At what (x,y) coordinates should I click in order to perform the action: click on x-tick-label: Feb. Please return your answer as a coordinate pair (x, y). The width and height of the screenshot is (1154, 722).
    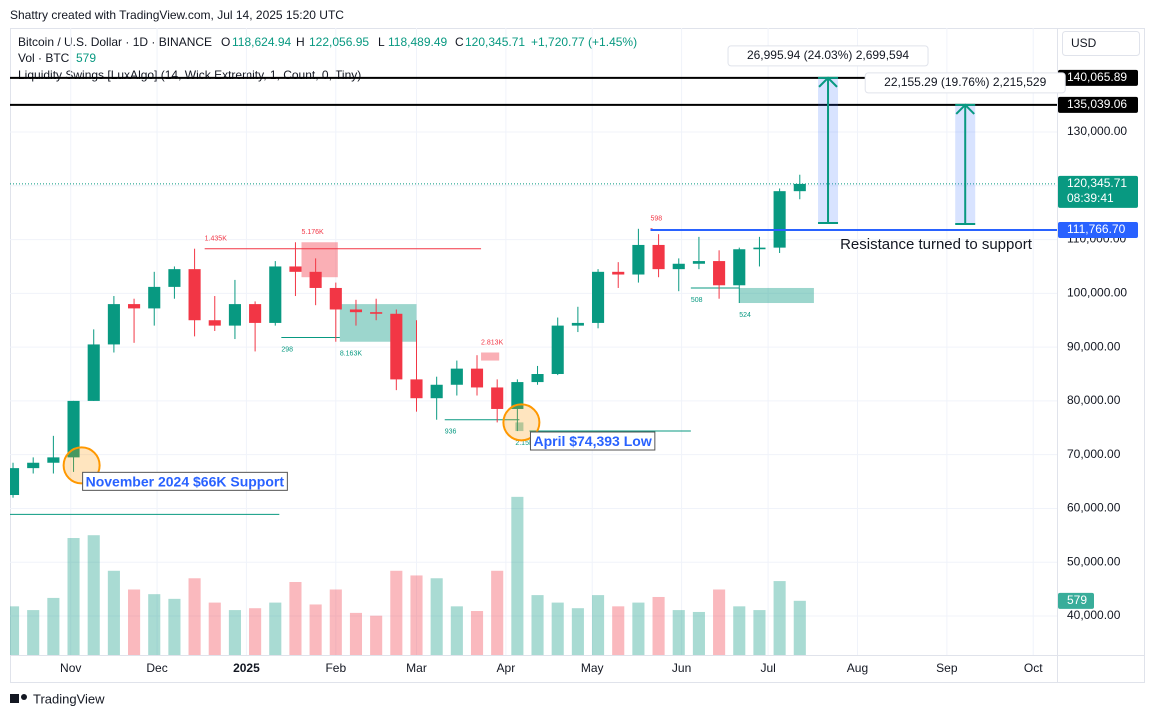
    Looking at the image, I should click on (335, 668).